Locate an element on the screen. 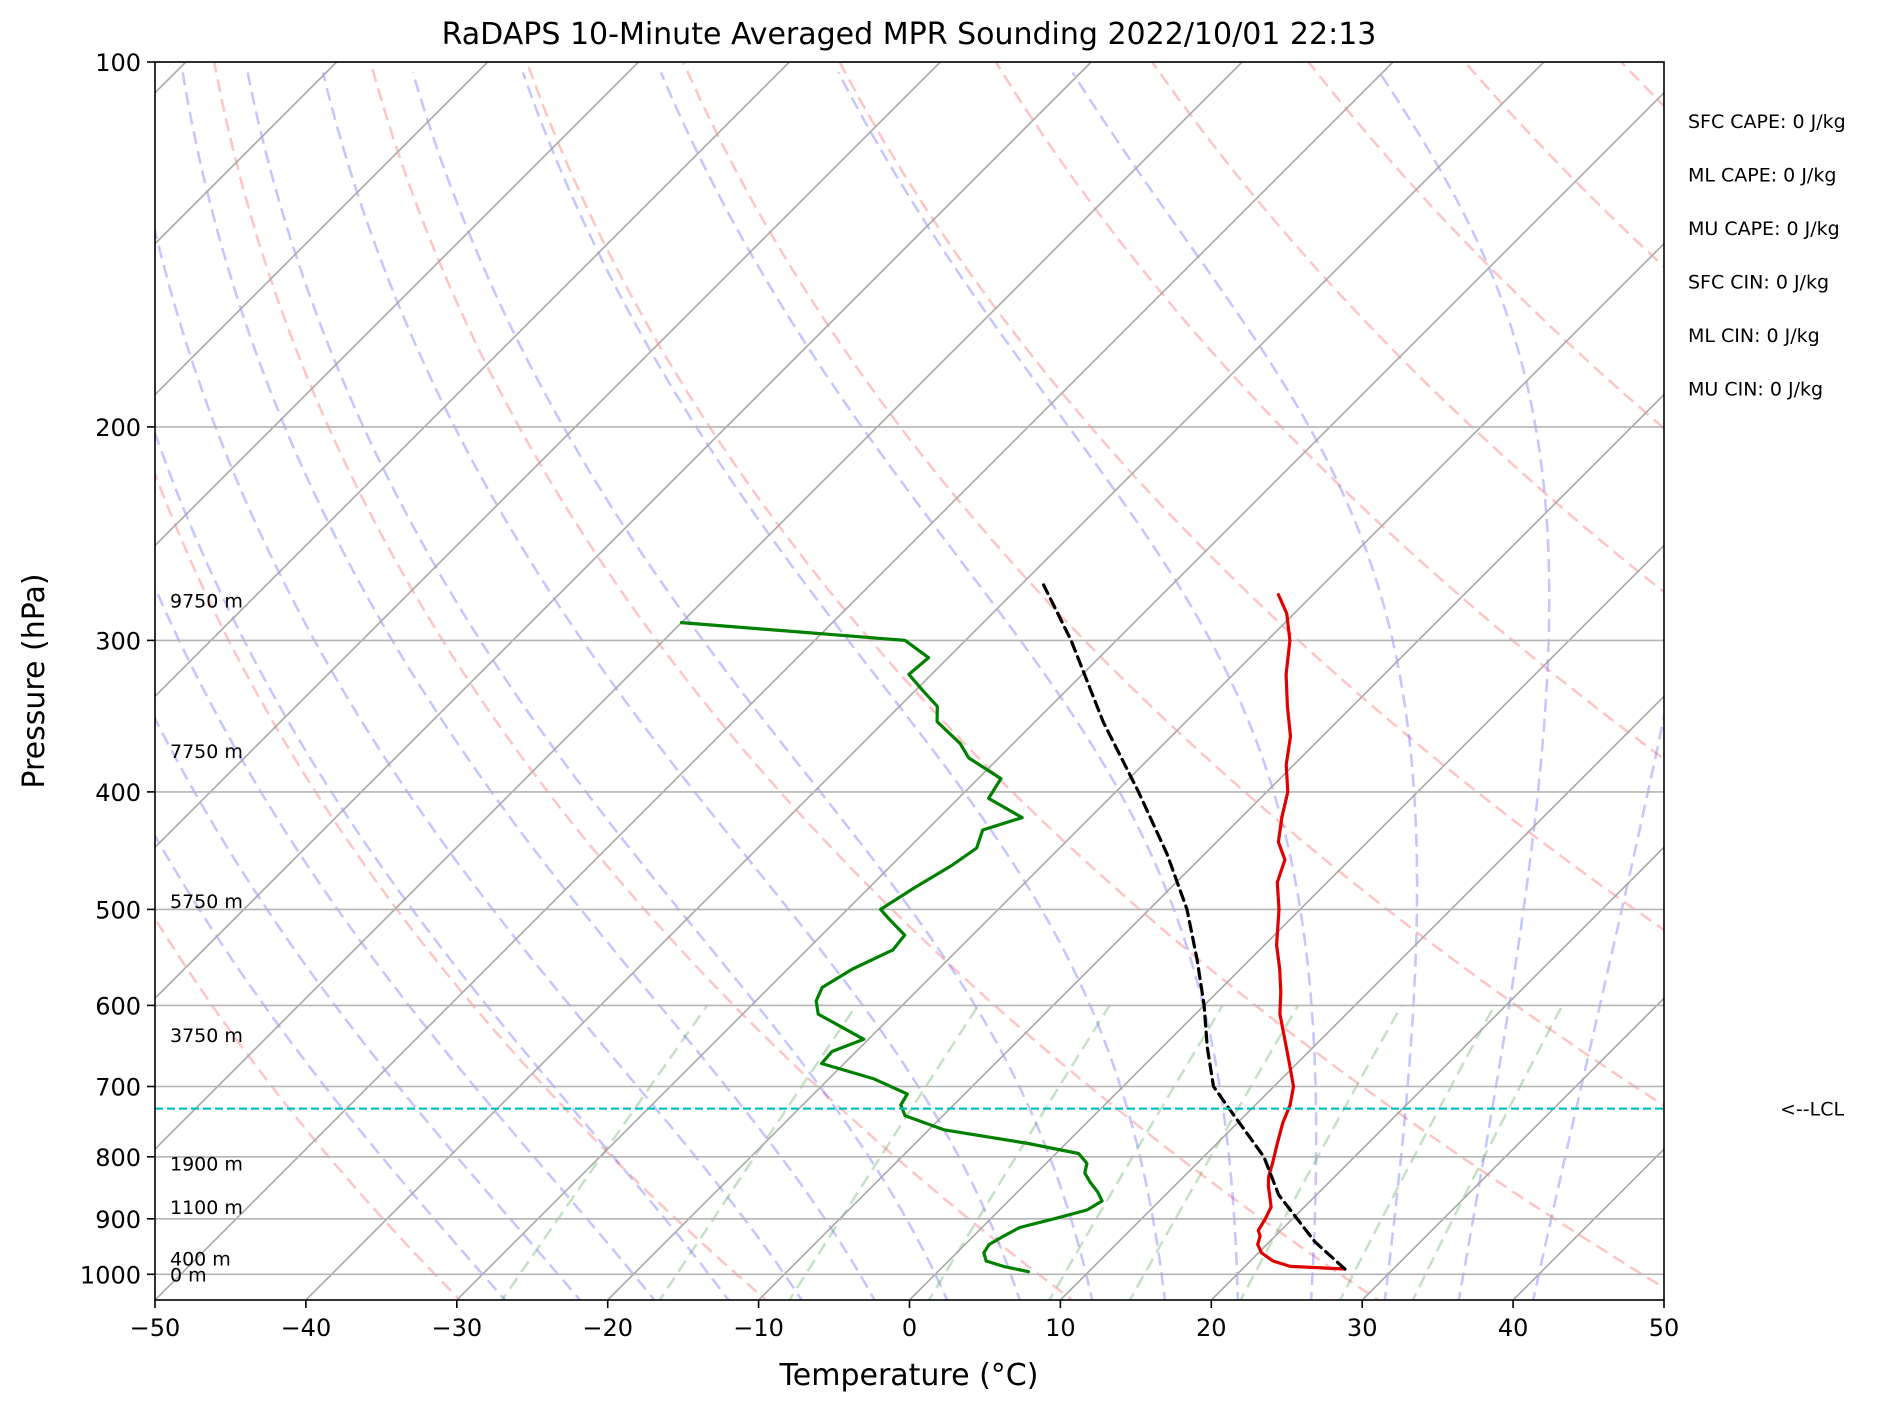 This screenshot has width=1882, height=1406. x-tick-label: −20 is located at coordinates (607, 1328).